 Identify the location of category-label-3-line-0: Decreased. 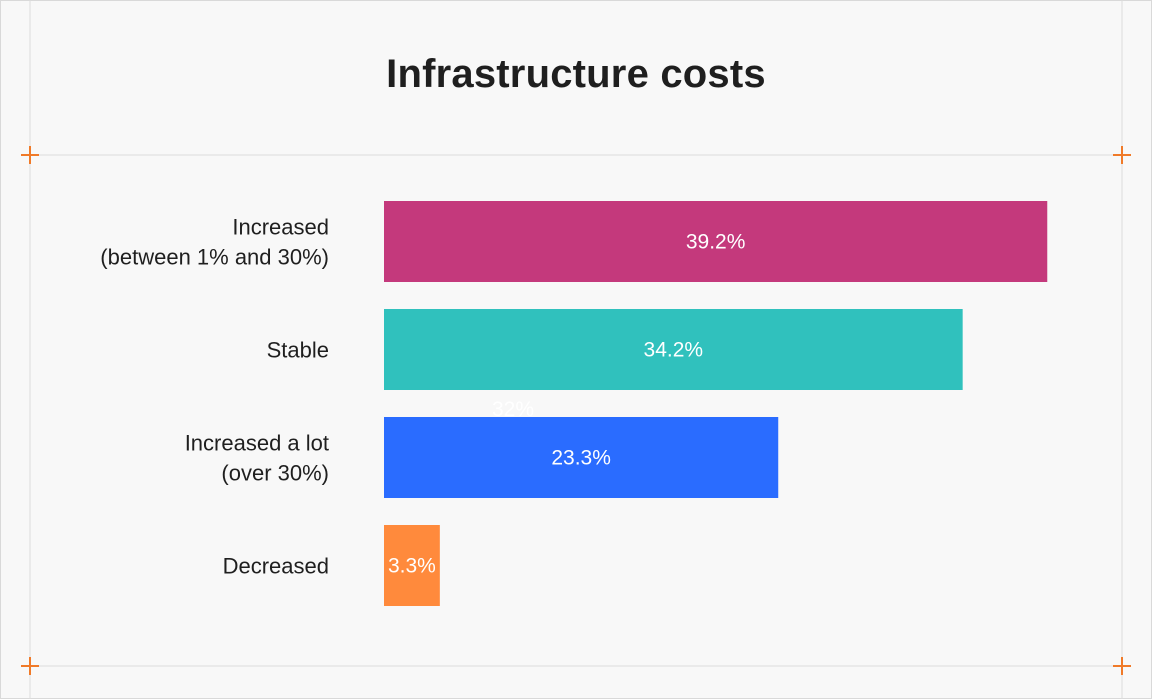
(276, 566).